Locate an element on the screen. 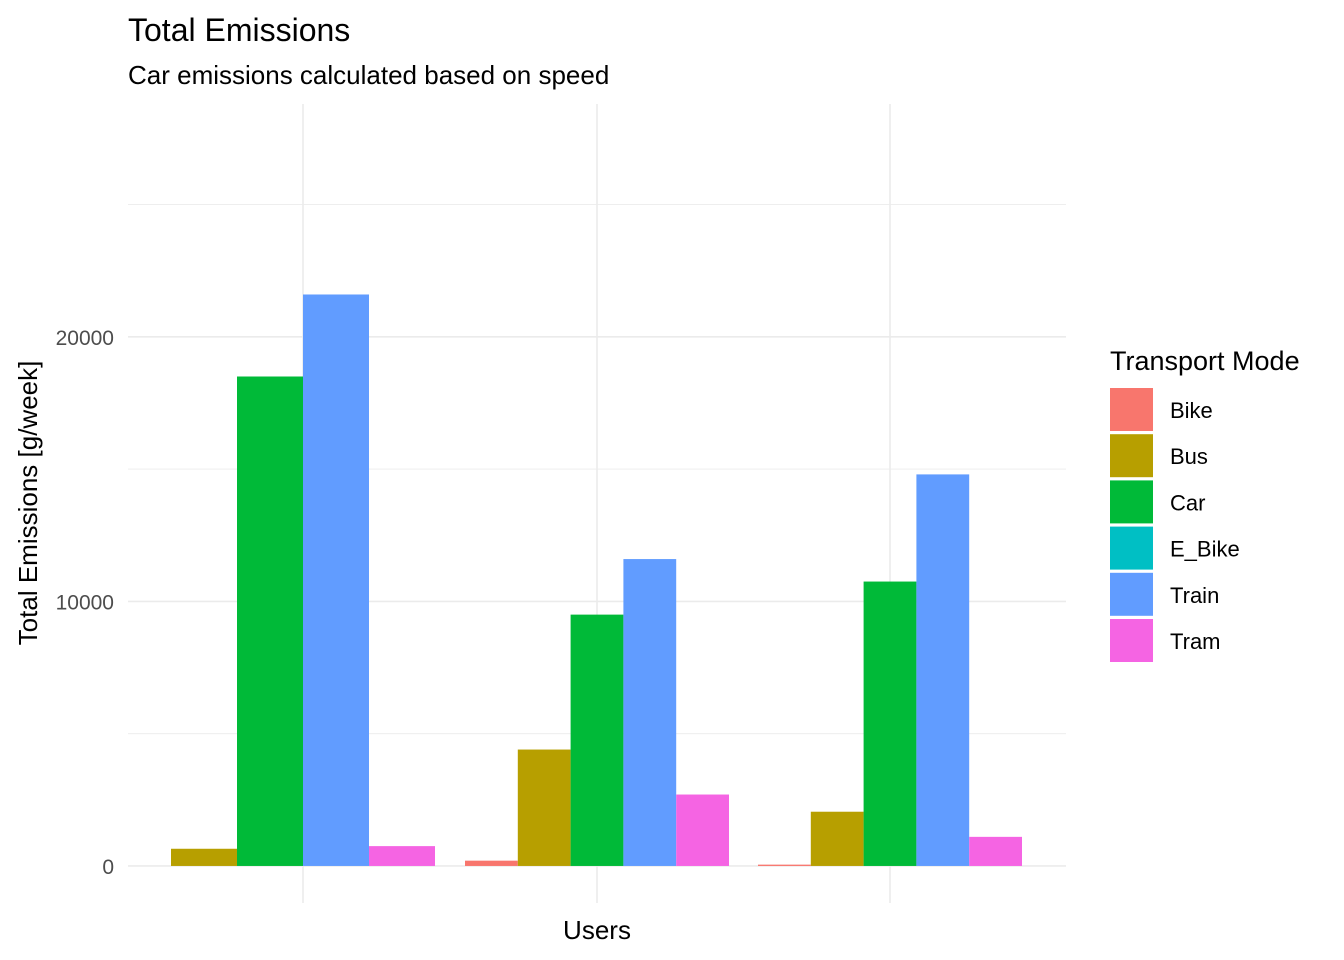  y-tick-label: 20000 is located at coordinates (85, 338).